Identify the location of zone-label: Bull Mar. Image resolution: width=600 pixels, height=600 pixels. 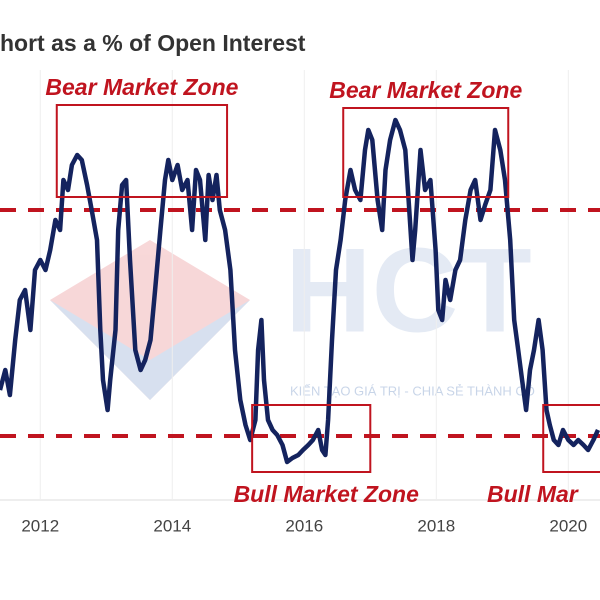
(533, 494).